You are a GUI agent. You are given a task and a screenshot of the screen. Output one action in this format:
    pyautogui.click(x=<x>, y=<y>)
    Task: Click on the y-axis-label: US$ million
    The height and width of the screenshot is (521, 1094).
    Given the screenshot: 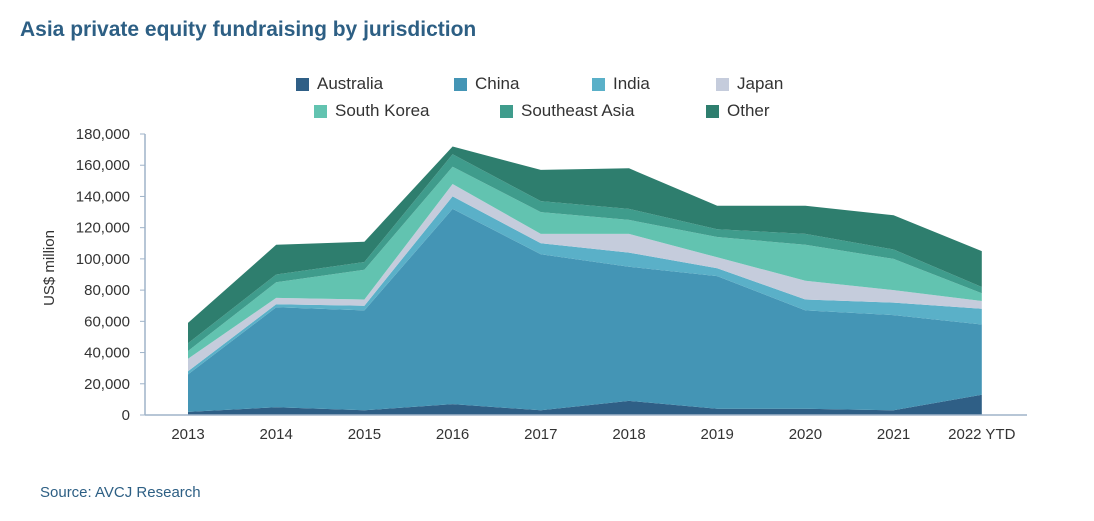 What is the action you would take?
    pyautogui.click(x=49, y=268)
    